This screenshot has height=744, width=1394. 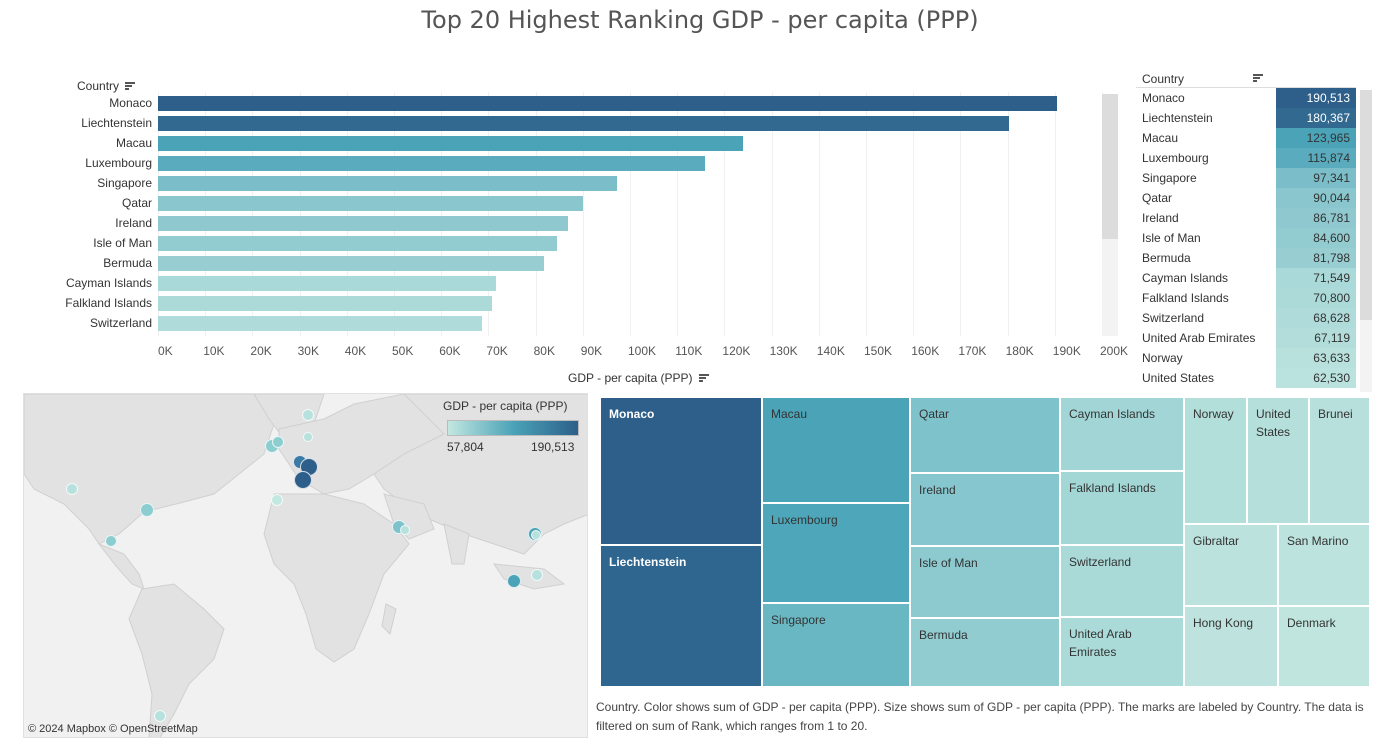 What do you see at coordinates (1366, 205) in the screenshot?
I see `table-scrollbar-thumb` at bounding box center [1366, 205].